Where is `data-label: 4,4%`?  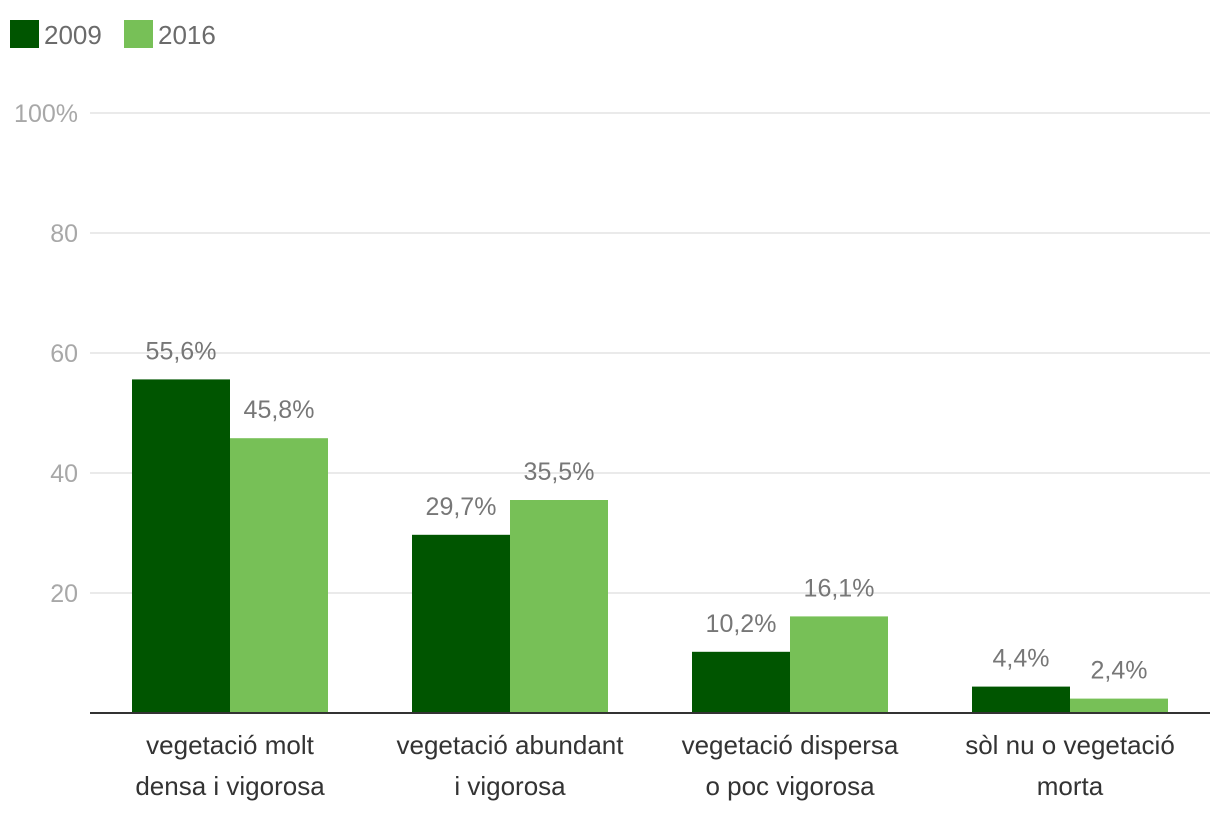 data-label: 4,4% is located at coordinates (1021, 659).